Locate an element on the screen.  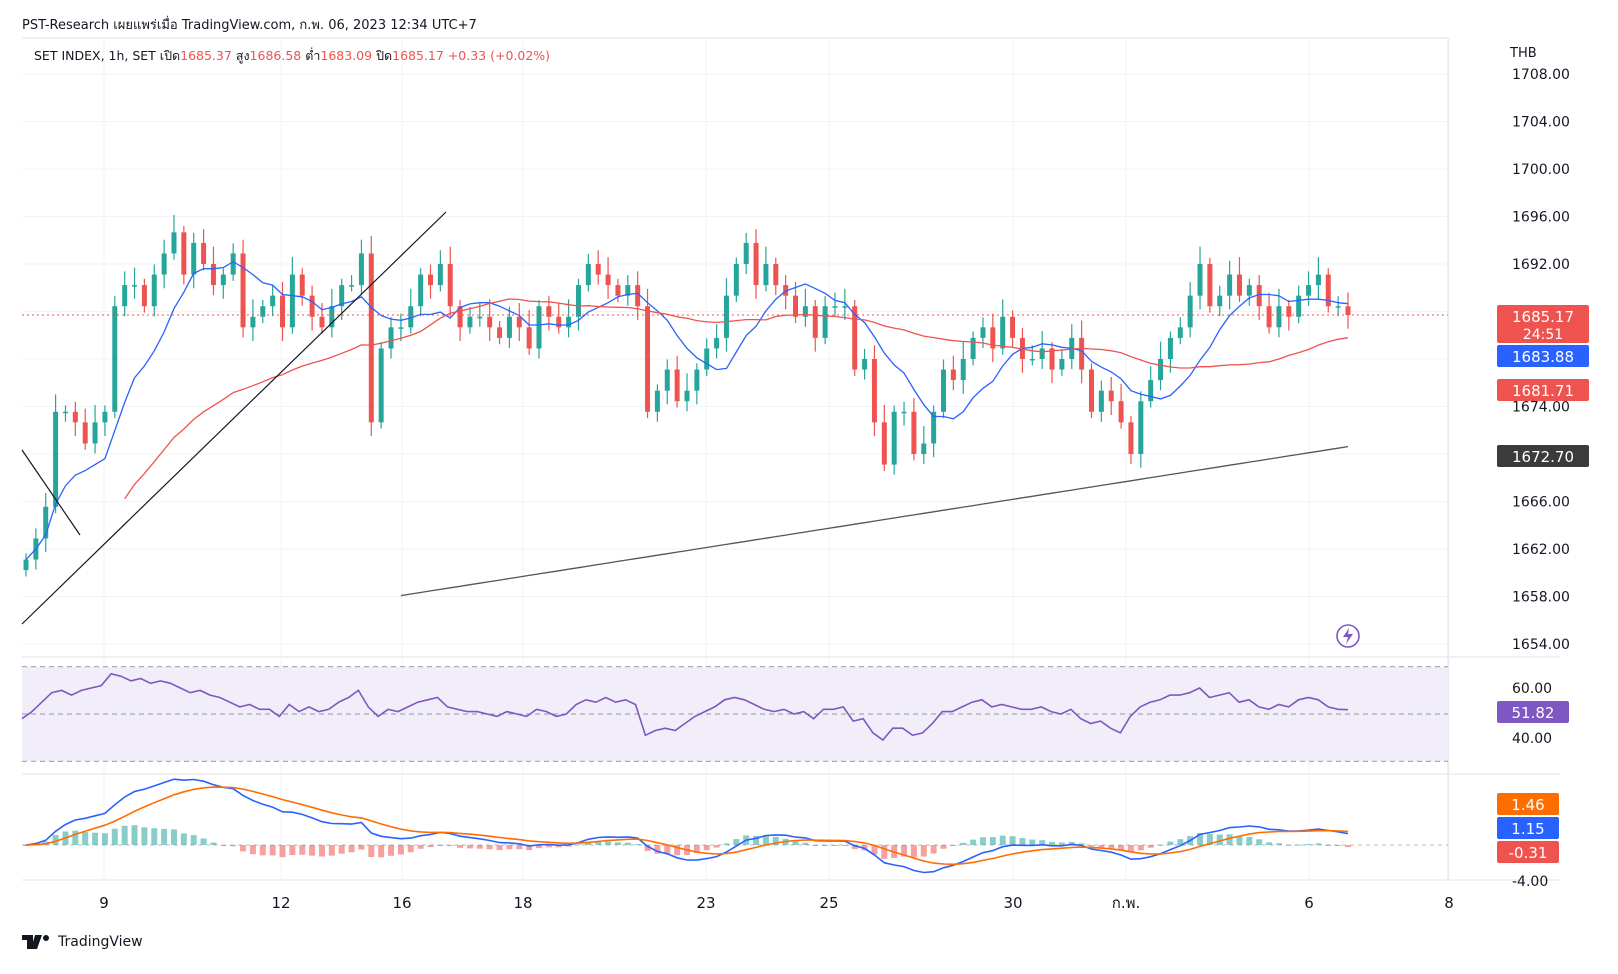
close-value: 1685.17 is located at coordinates (418, 55).